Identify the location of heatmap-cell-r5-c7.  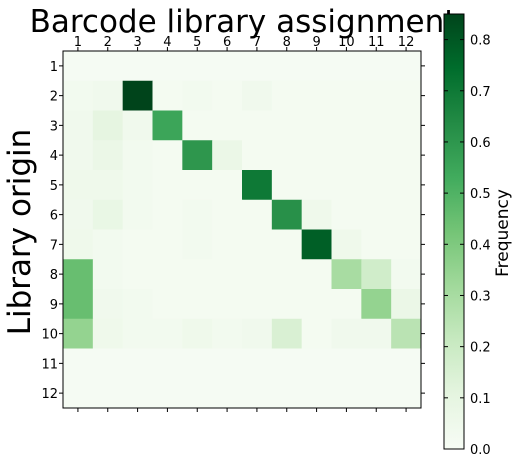
(257, 185).